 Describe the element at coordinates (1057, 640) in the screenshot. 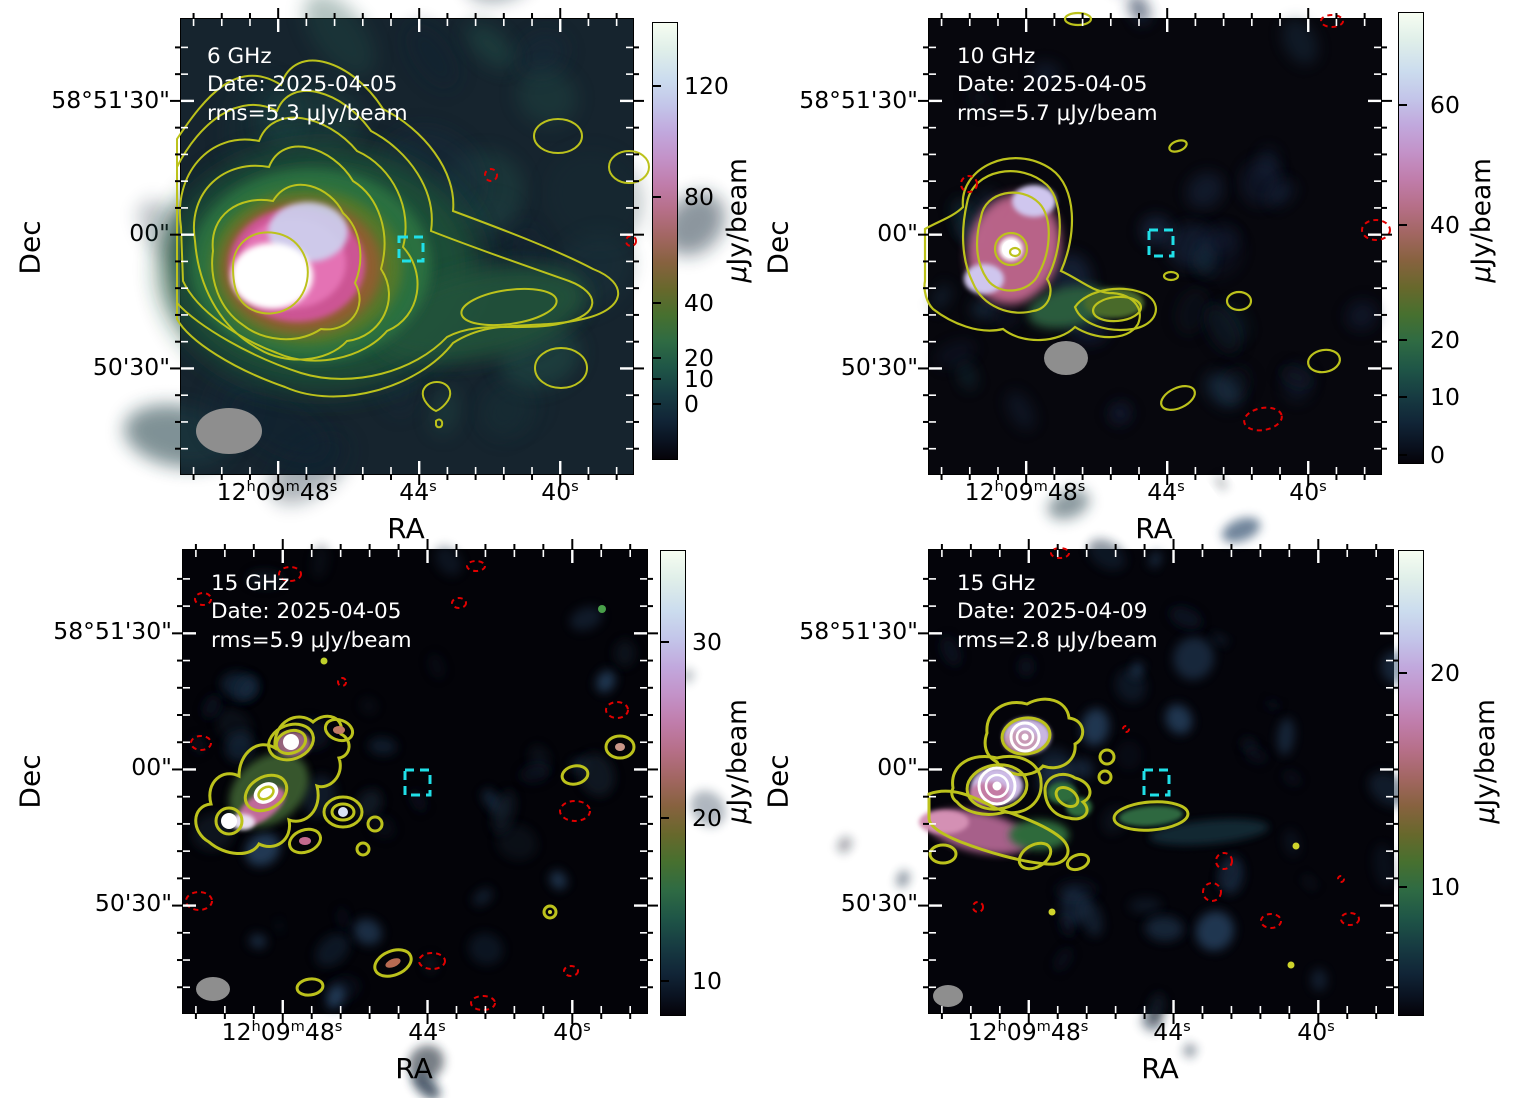

I see `rms-label: rms=2.8 μJy/beam` at that location.